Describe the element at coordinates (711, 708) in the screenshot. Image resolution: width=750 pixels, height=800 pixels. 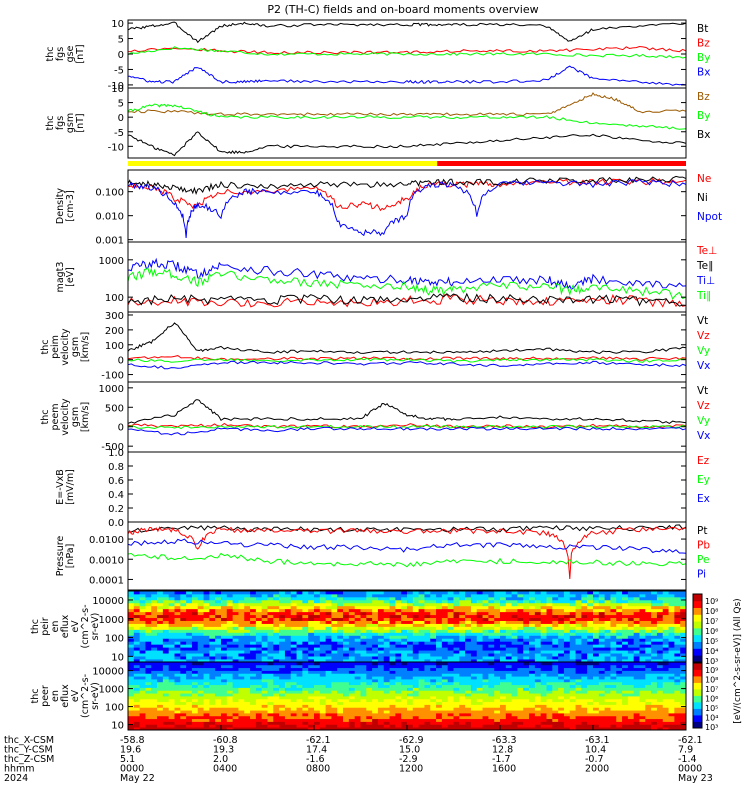
I see `colorbar-tick-label: 10⁵` at that location.